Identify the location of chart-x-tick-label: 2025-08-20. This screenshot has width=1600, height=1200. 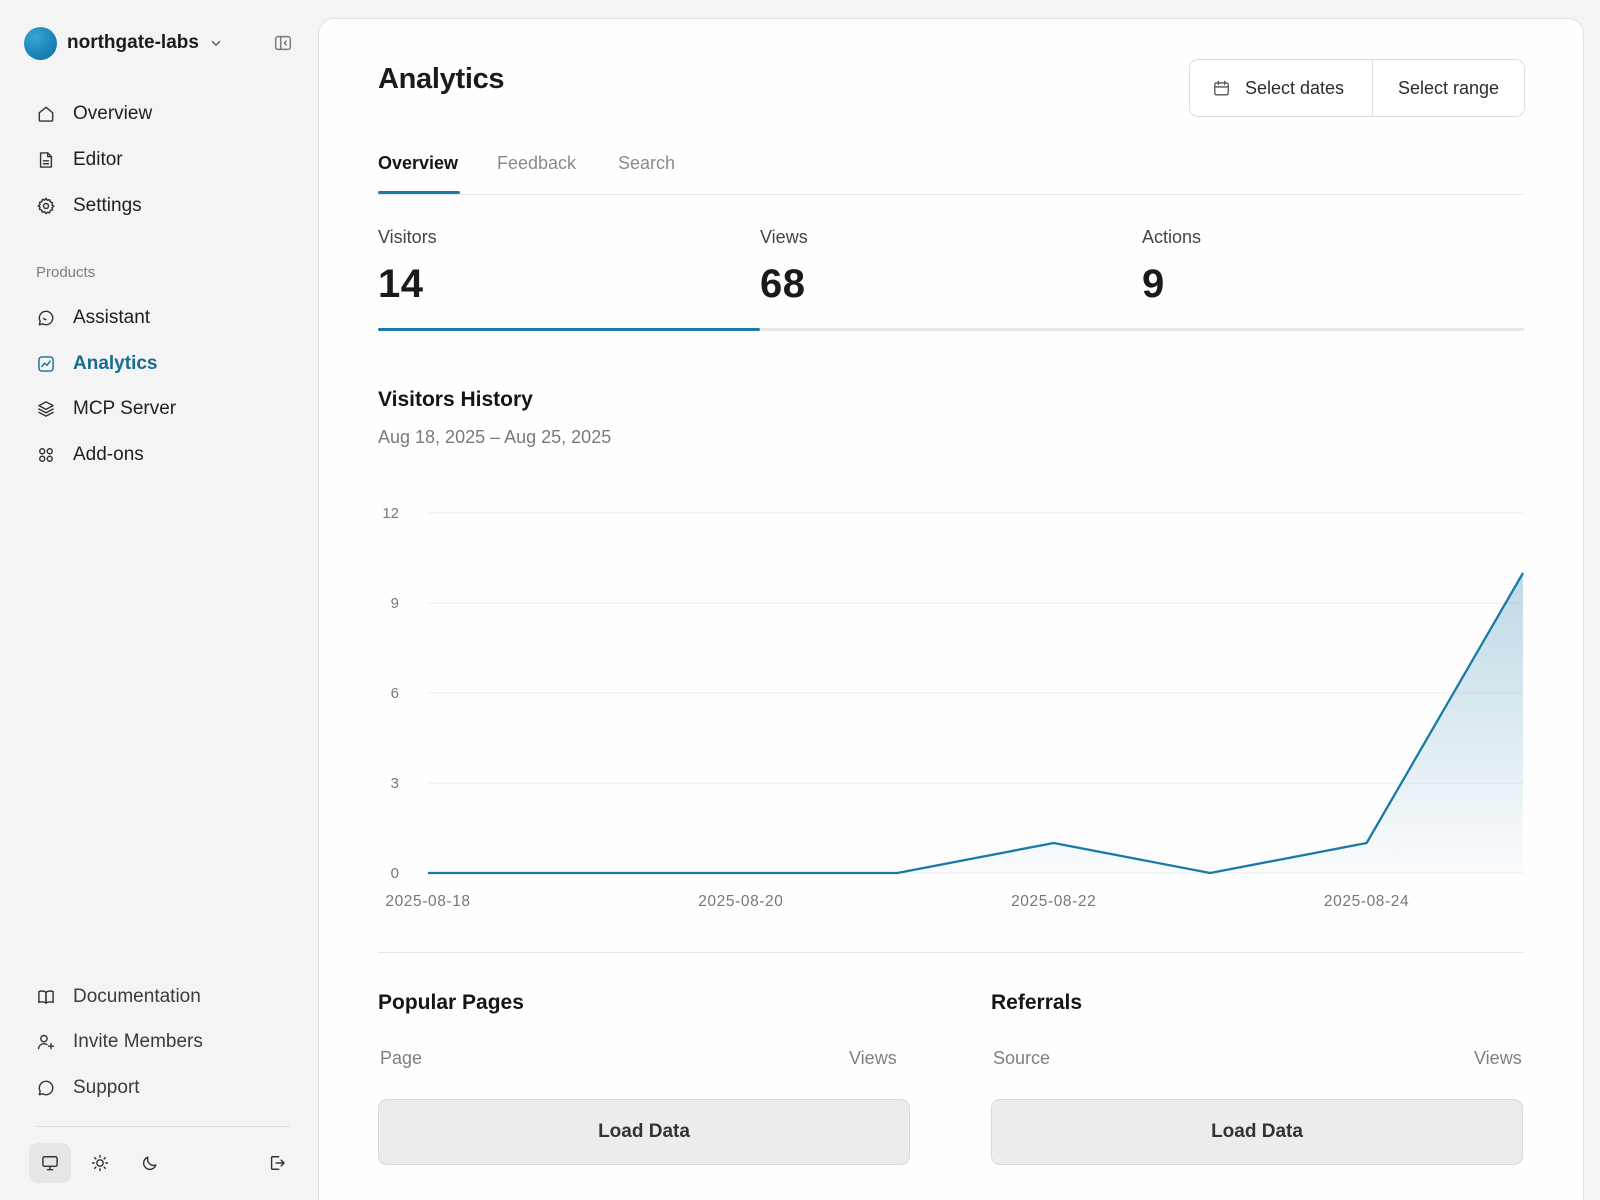
(740, 901).